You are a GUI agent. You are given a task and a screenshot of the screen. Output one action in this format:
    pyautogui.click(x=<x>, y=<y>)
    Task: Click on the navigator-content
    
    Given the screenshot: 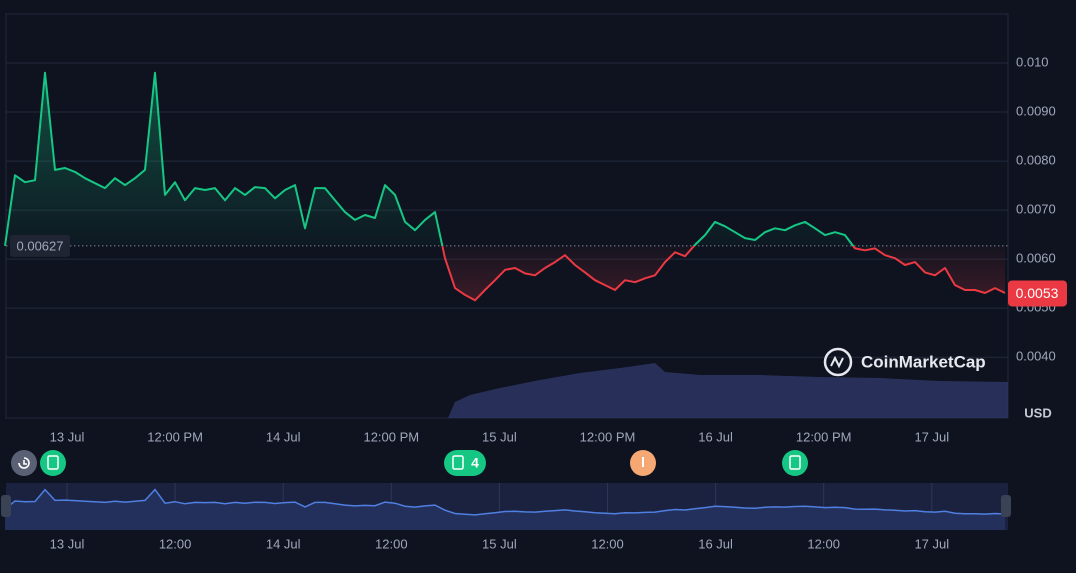 What is the action you would take?
    pyautogui.click(x=505, y=506)
    